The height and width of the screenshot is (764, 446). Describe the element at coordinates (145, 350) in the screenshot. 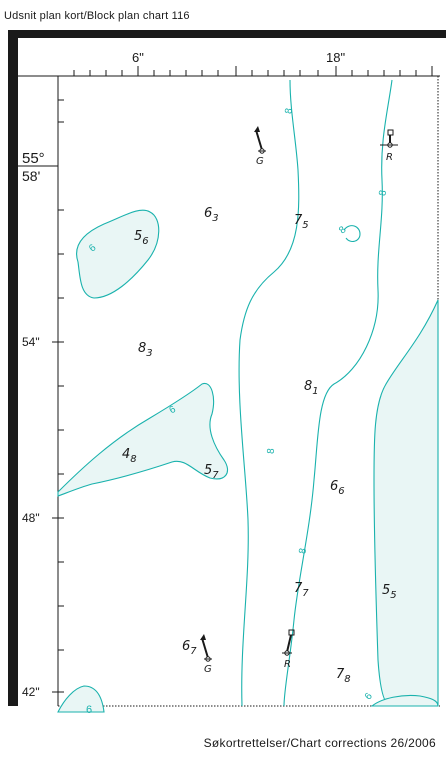

I see `sounding: 83` at that location.